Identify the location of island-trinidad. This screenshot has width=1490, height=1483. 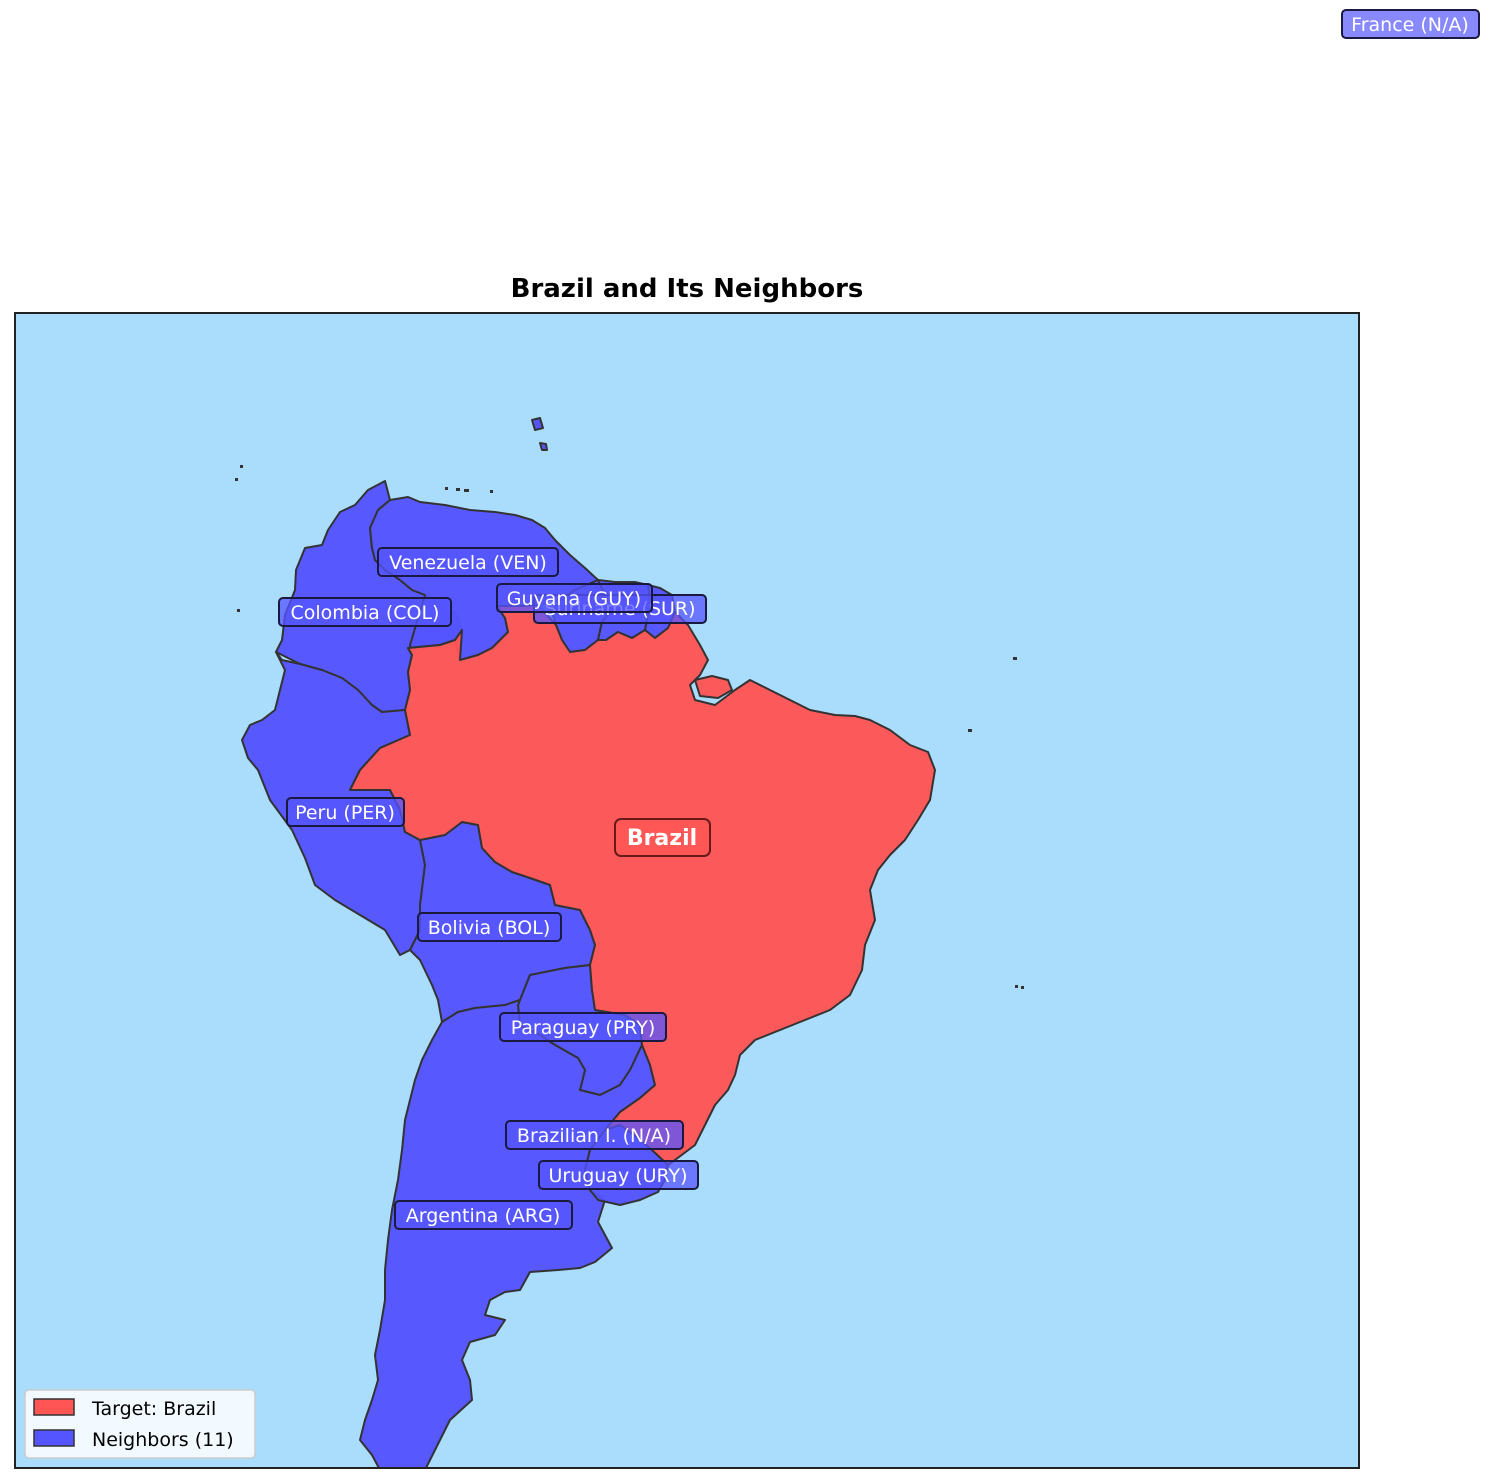
(537, 424).